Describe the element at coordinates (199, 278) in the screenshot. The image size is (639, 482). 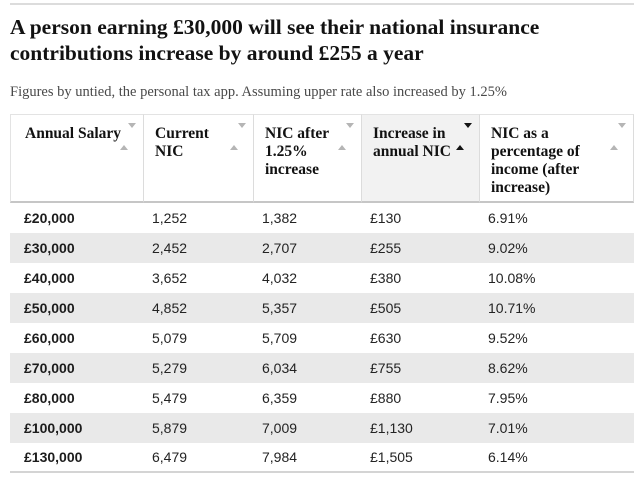
I see `cell-current-nic: 3,652` at that location.